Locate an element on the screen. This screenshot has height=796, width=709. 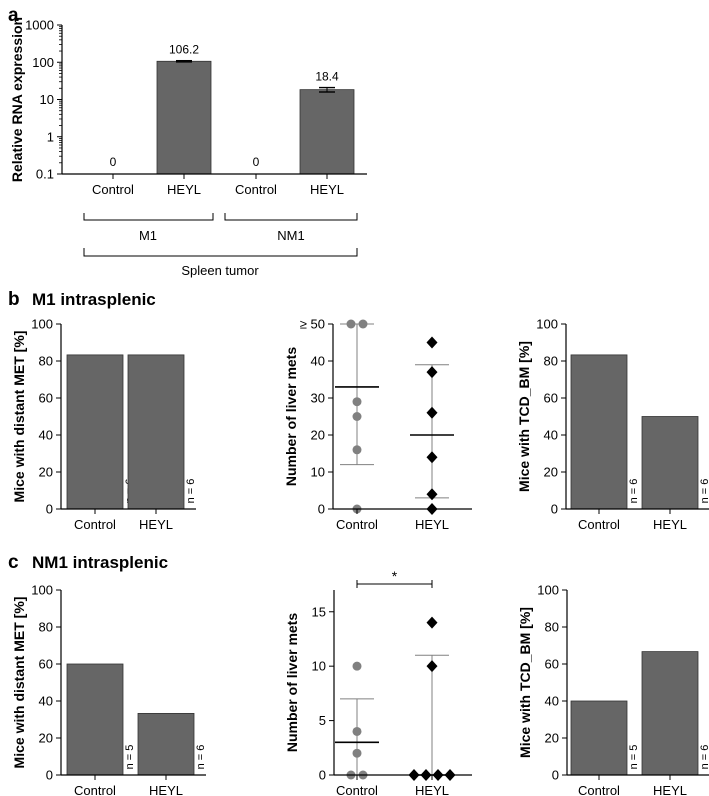
c1-y-tick-label: 20 is located at coordinates (46, 738).